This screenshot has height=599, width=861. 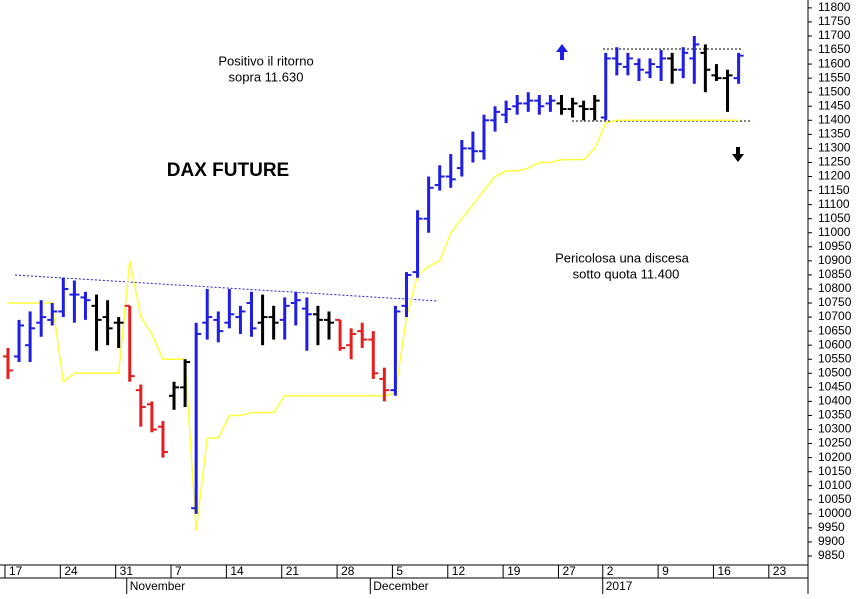 What do you see at coordinates (831, 527) in the screenshot?
I see `y-tick-label: 9950` at bounding box center [831, 527].